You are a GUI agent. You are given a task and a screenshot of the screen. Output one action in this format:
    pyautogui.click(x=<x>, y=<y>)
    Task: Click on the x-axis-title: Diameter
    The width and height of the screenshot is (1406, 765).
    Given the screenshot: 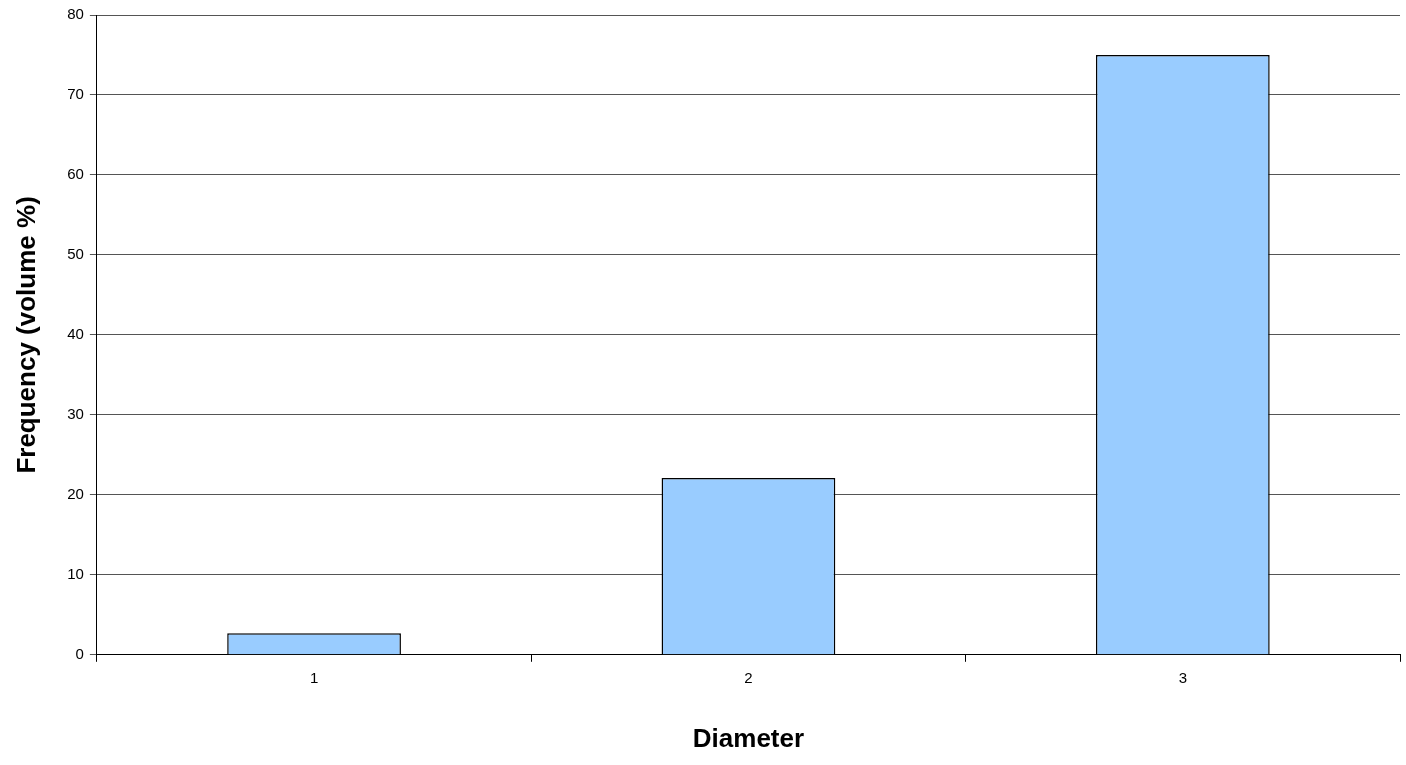 What is the action you would take?
    pyautogui.click(x=748, y=737)
    